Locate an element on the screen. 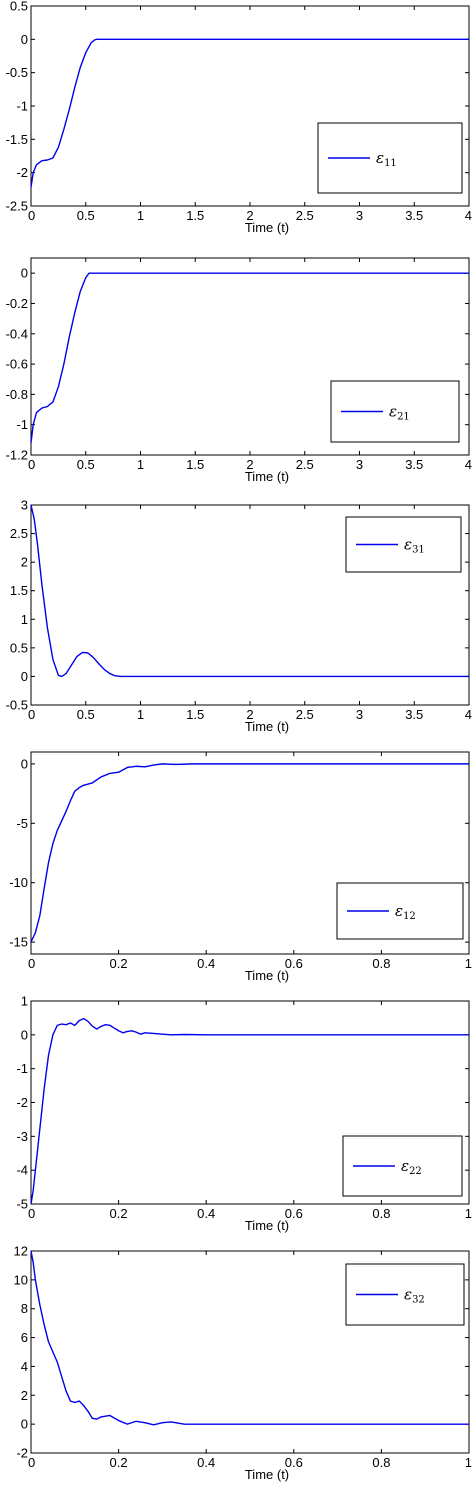  y-tick-label: -1.5 is located at coordinates (17, 139).